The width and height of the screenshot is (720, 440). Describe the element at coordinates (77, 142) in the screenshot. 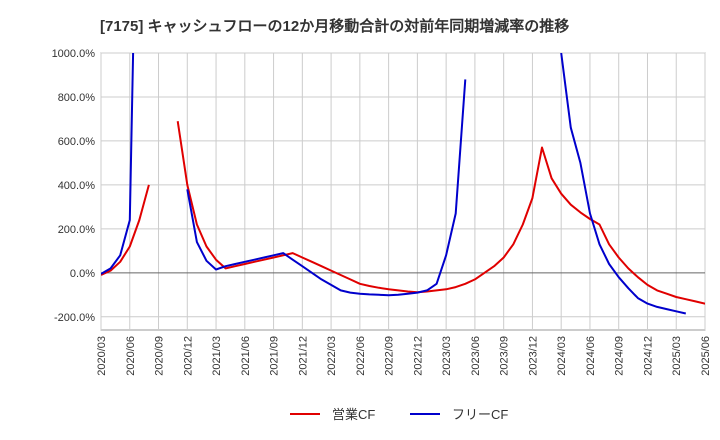

I see `y-tick-label: 600.0%` at that location.